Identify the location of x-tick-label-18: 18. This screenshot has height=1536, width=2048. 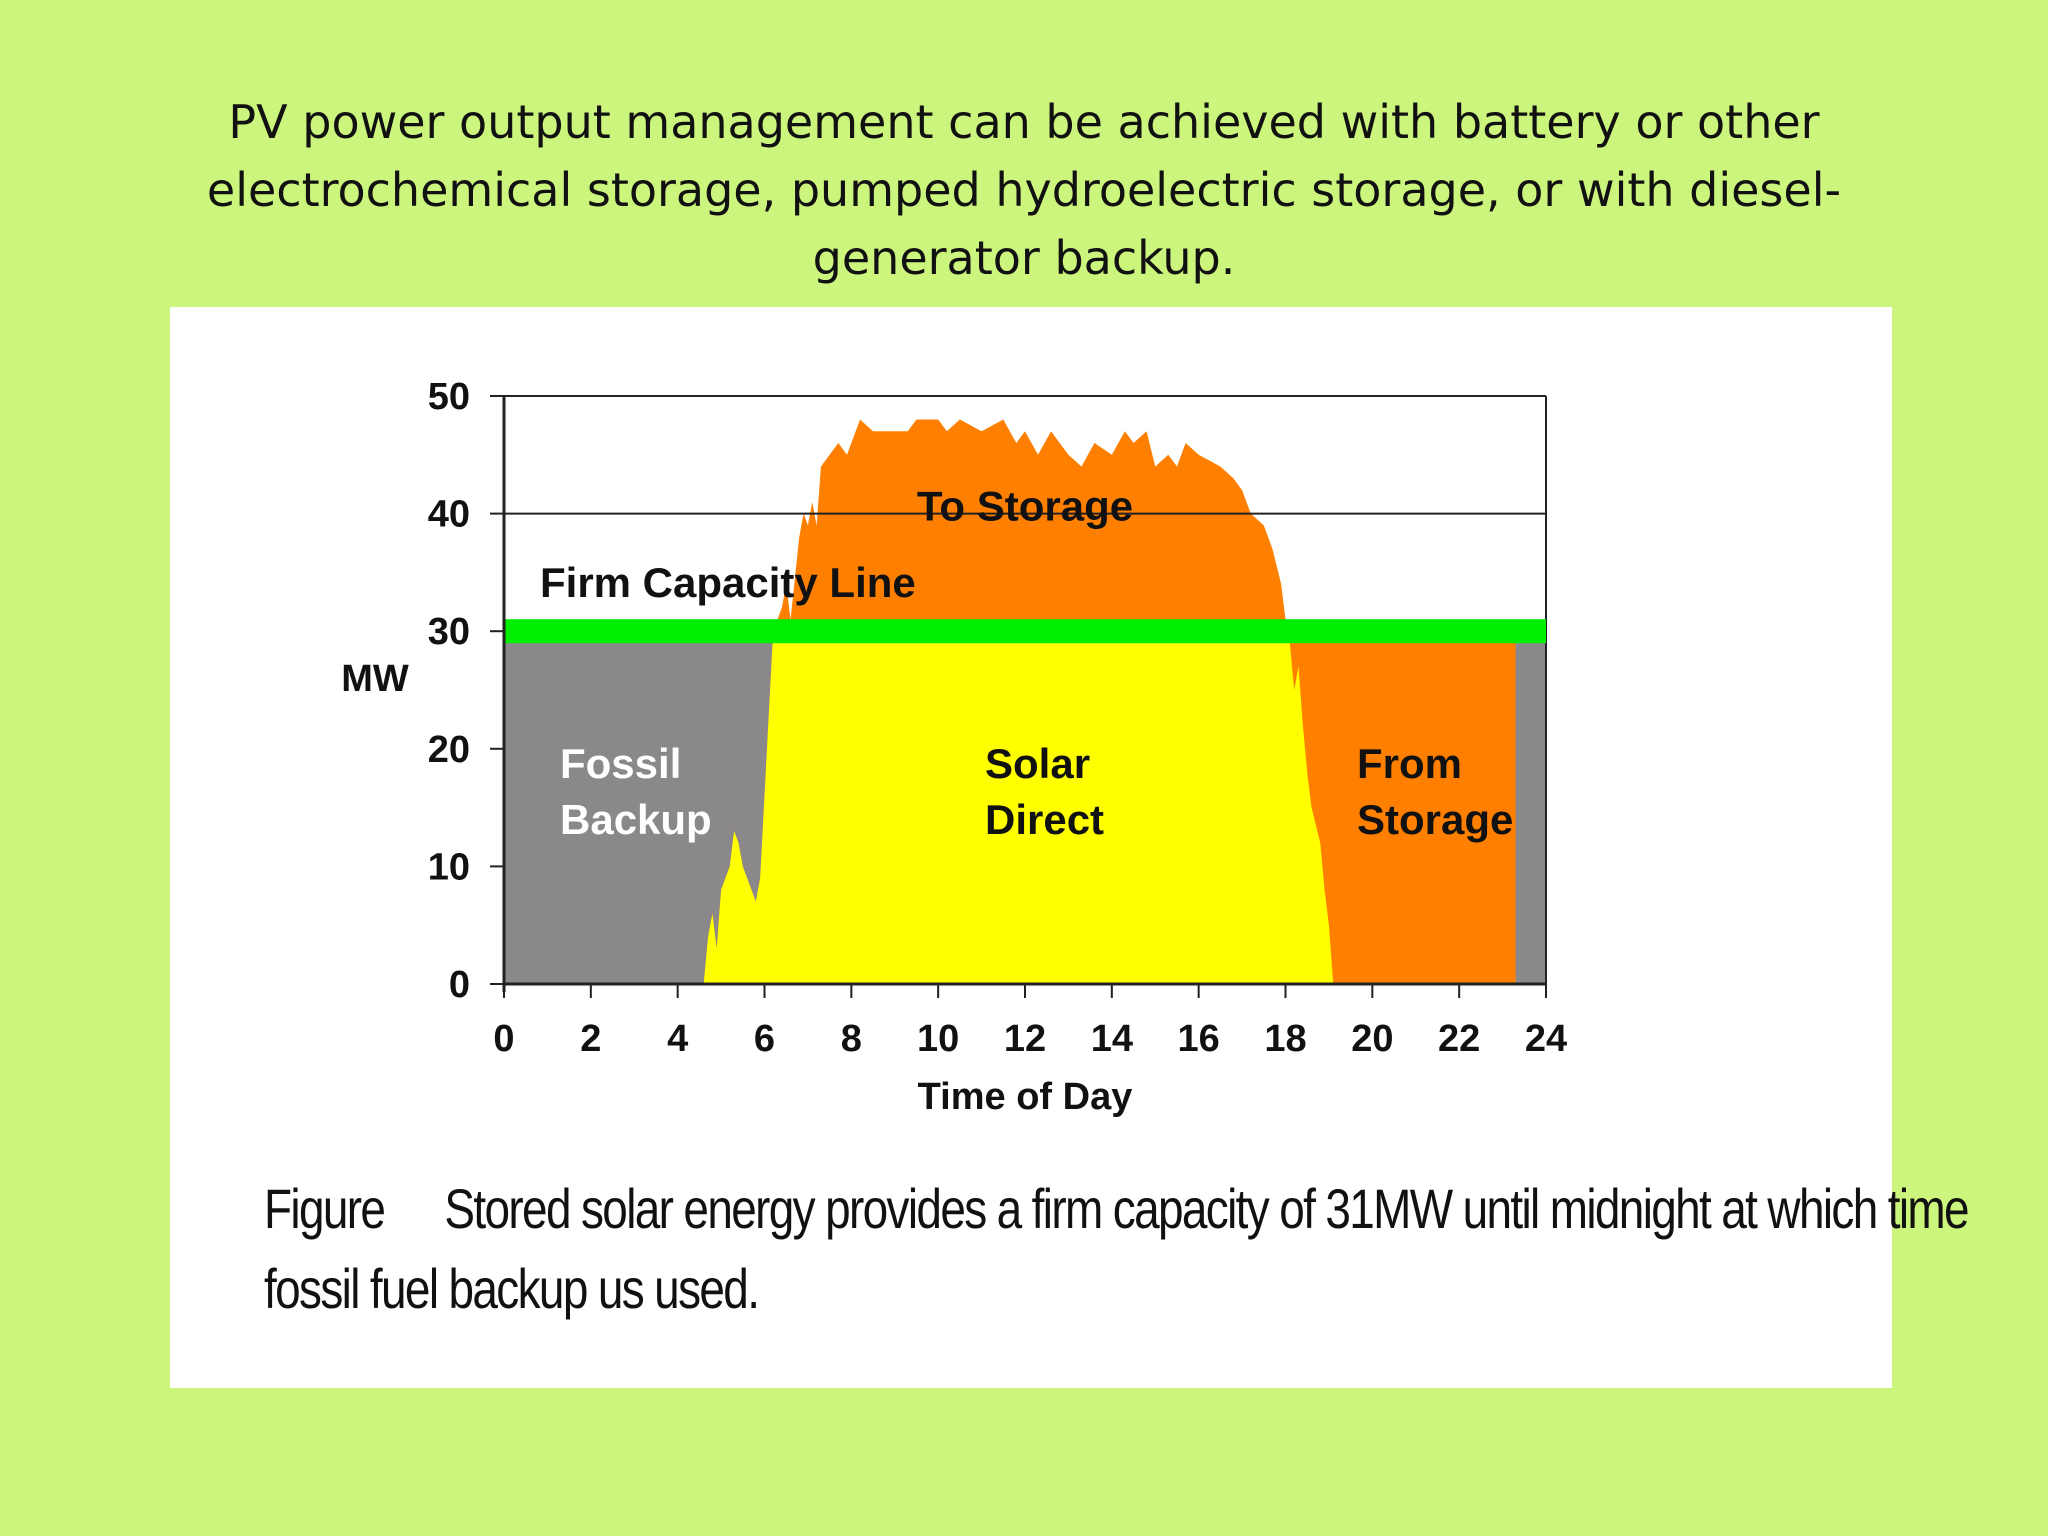
(1285, 1039).